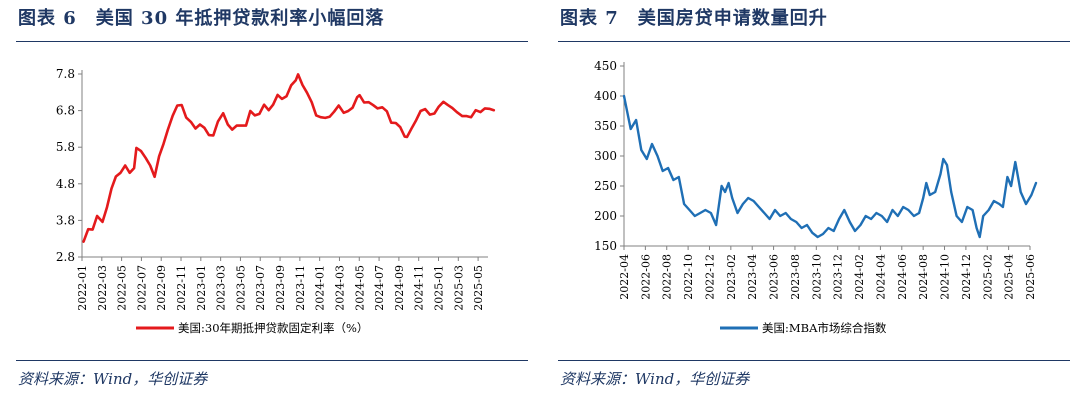 This screenshot has width=1080, height=401. Describe the element at coordinates (774, 277) in the screenshot. I see `x-tick-label: 2023-06` at that location.